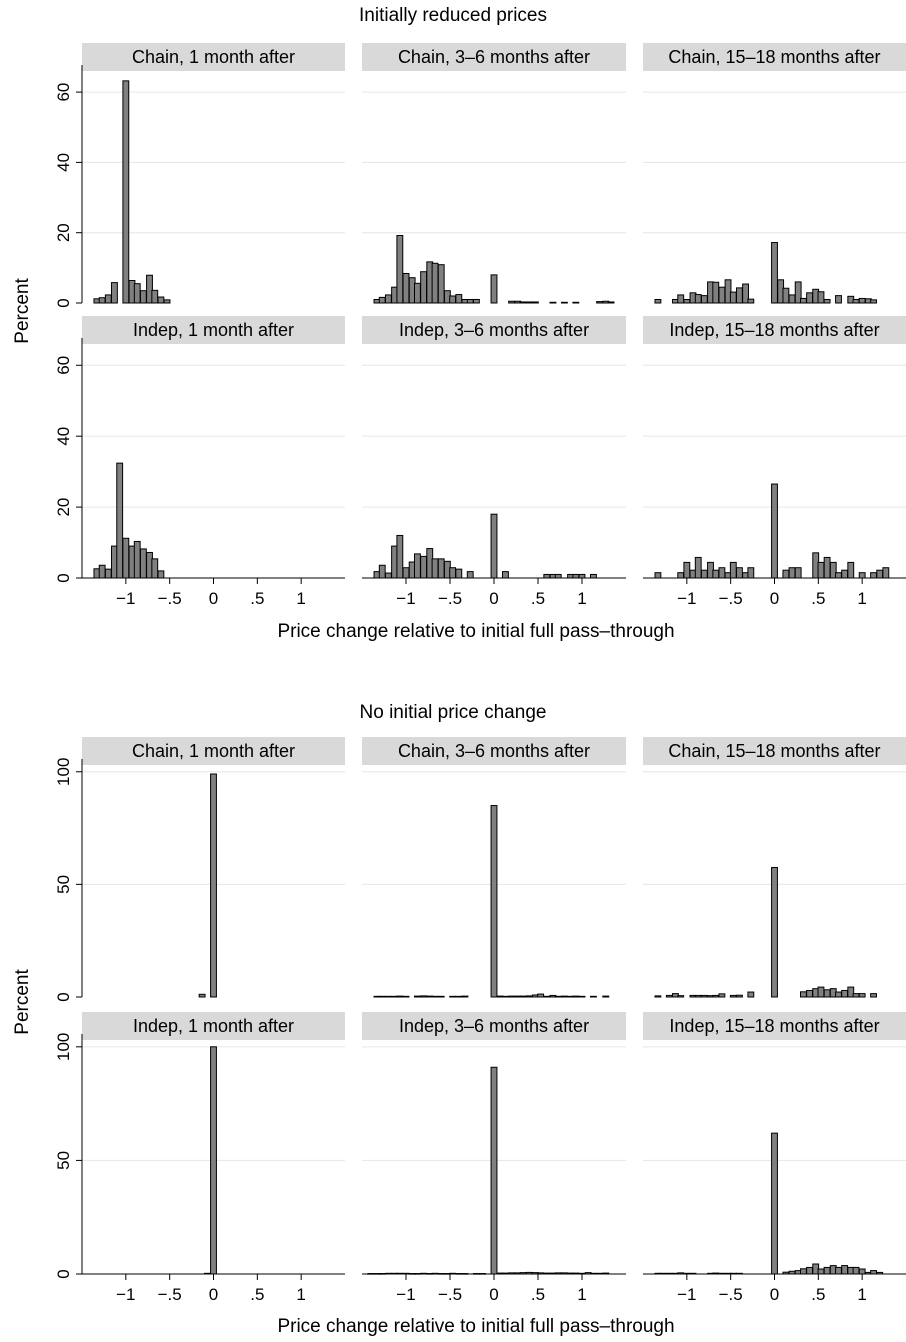 The image size is (906, 1342). Describe the element at coordinates (63, 365) in the screenshot. I see `y-tick-label: 60` at that location.